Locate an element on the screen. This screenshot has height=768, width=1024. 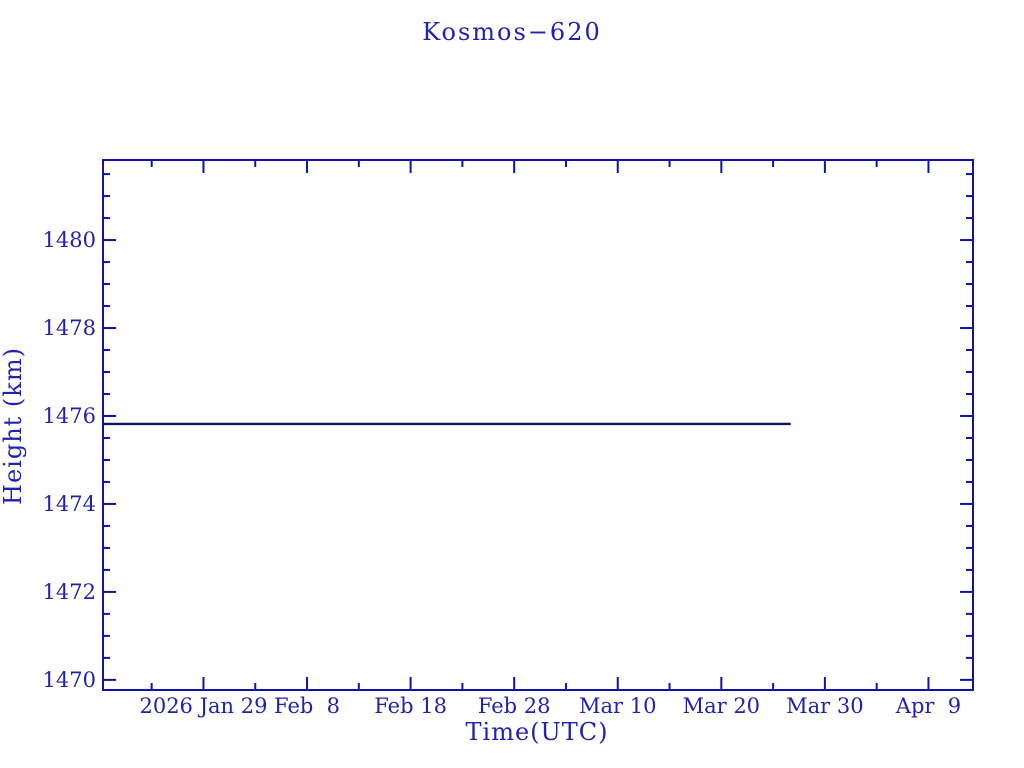
x-tick-label: Mar 20 is located at coordinates (721, 706).